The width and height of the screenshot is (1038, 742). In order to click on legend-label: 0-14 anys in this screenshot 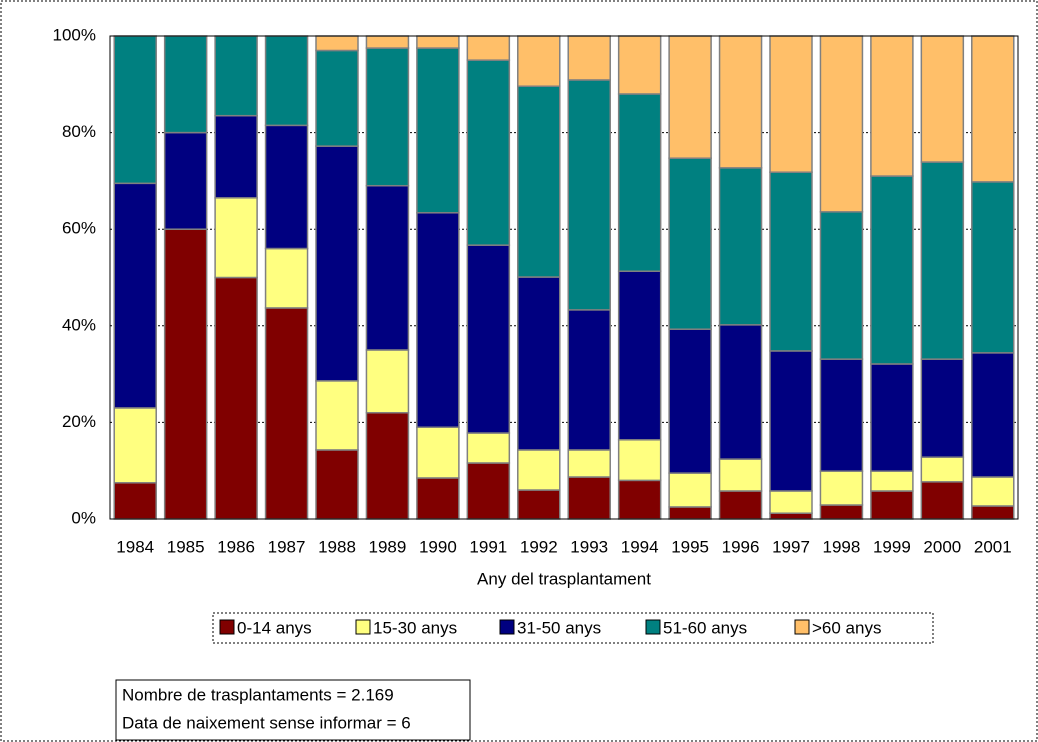, I will do `click(274, 627)`.